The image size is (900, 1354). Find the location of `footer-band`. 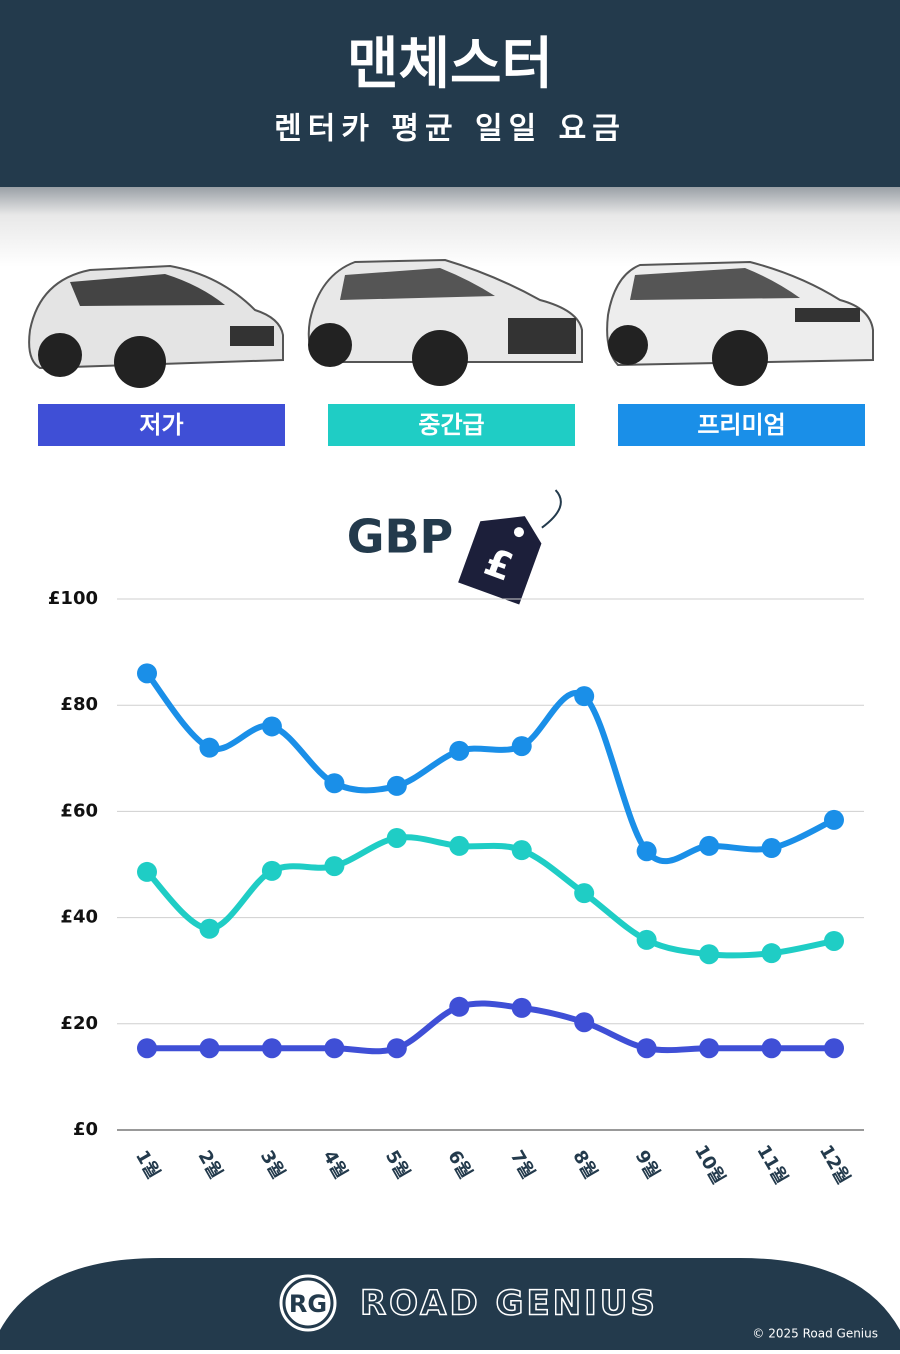

footer-band is located at coordinates (450, 1304).